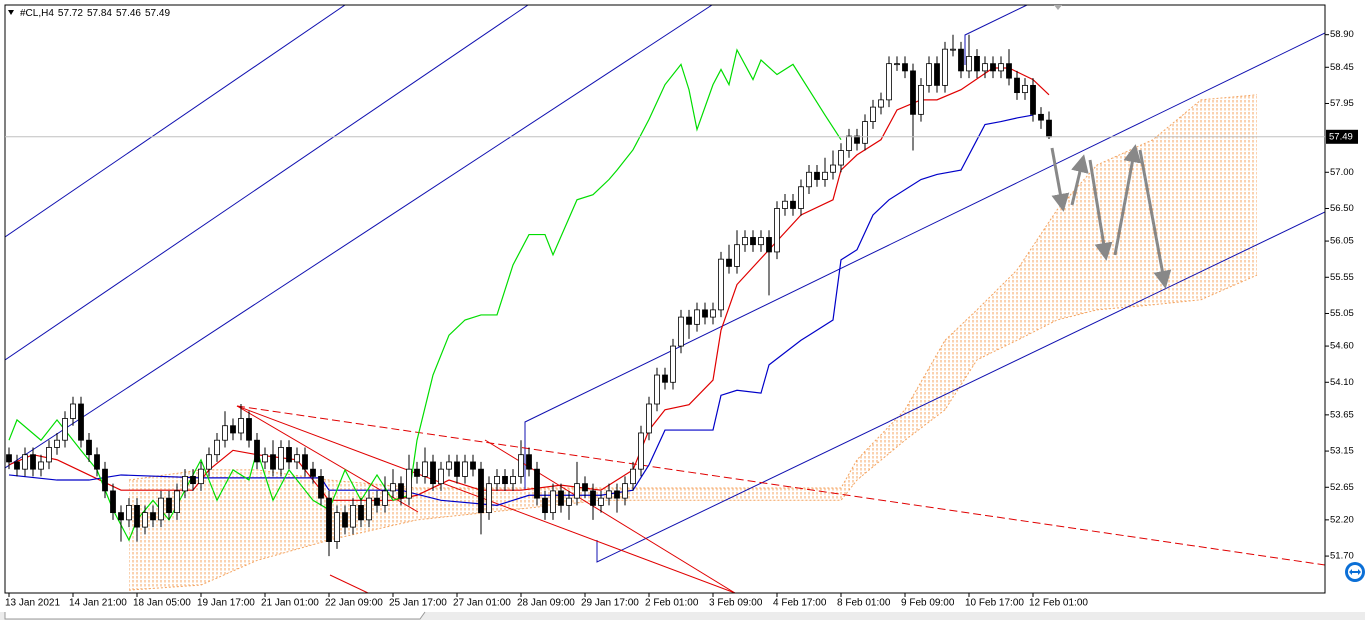 The image size is (1365, 620). I want to click on x-tick-label: 2 Feb 01:00, so click(672, 603).